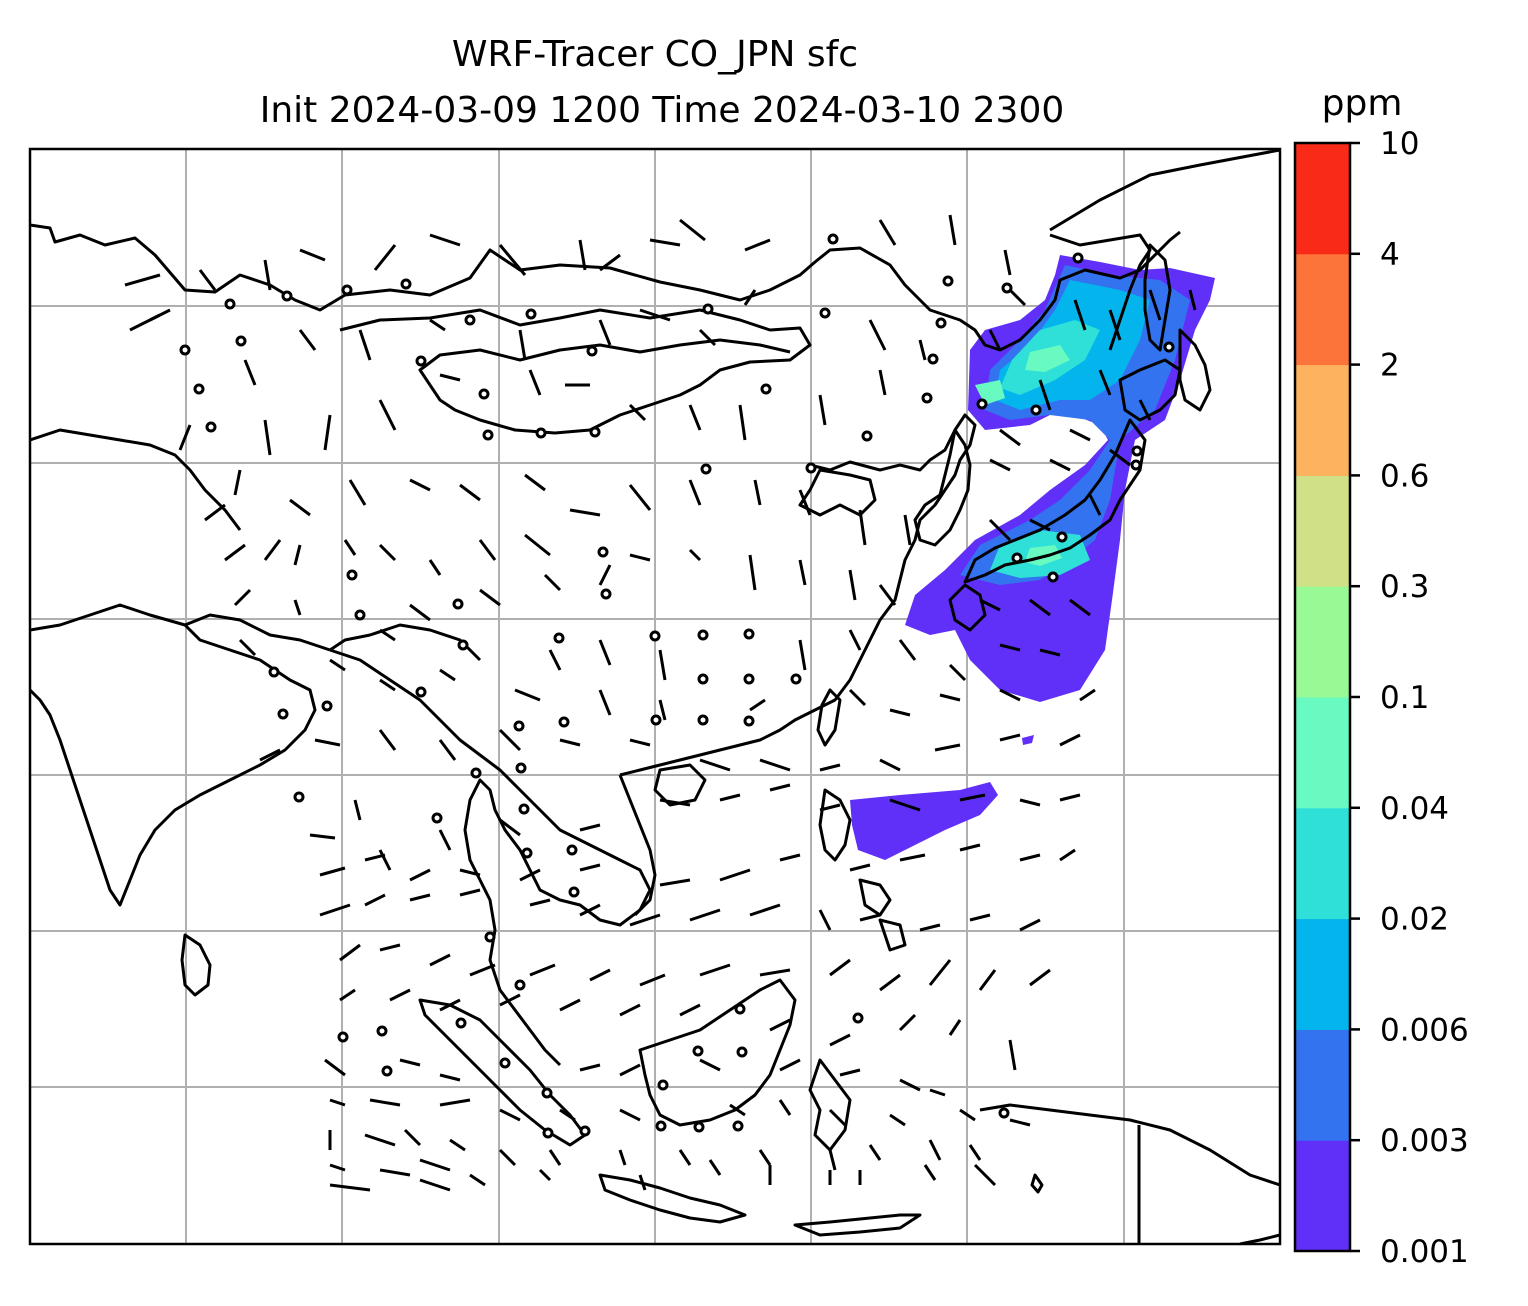  I want to click on himalaya-border, so click(333, 637).